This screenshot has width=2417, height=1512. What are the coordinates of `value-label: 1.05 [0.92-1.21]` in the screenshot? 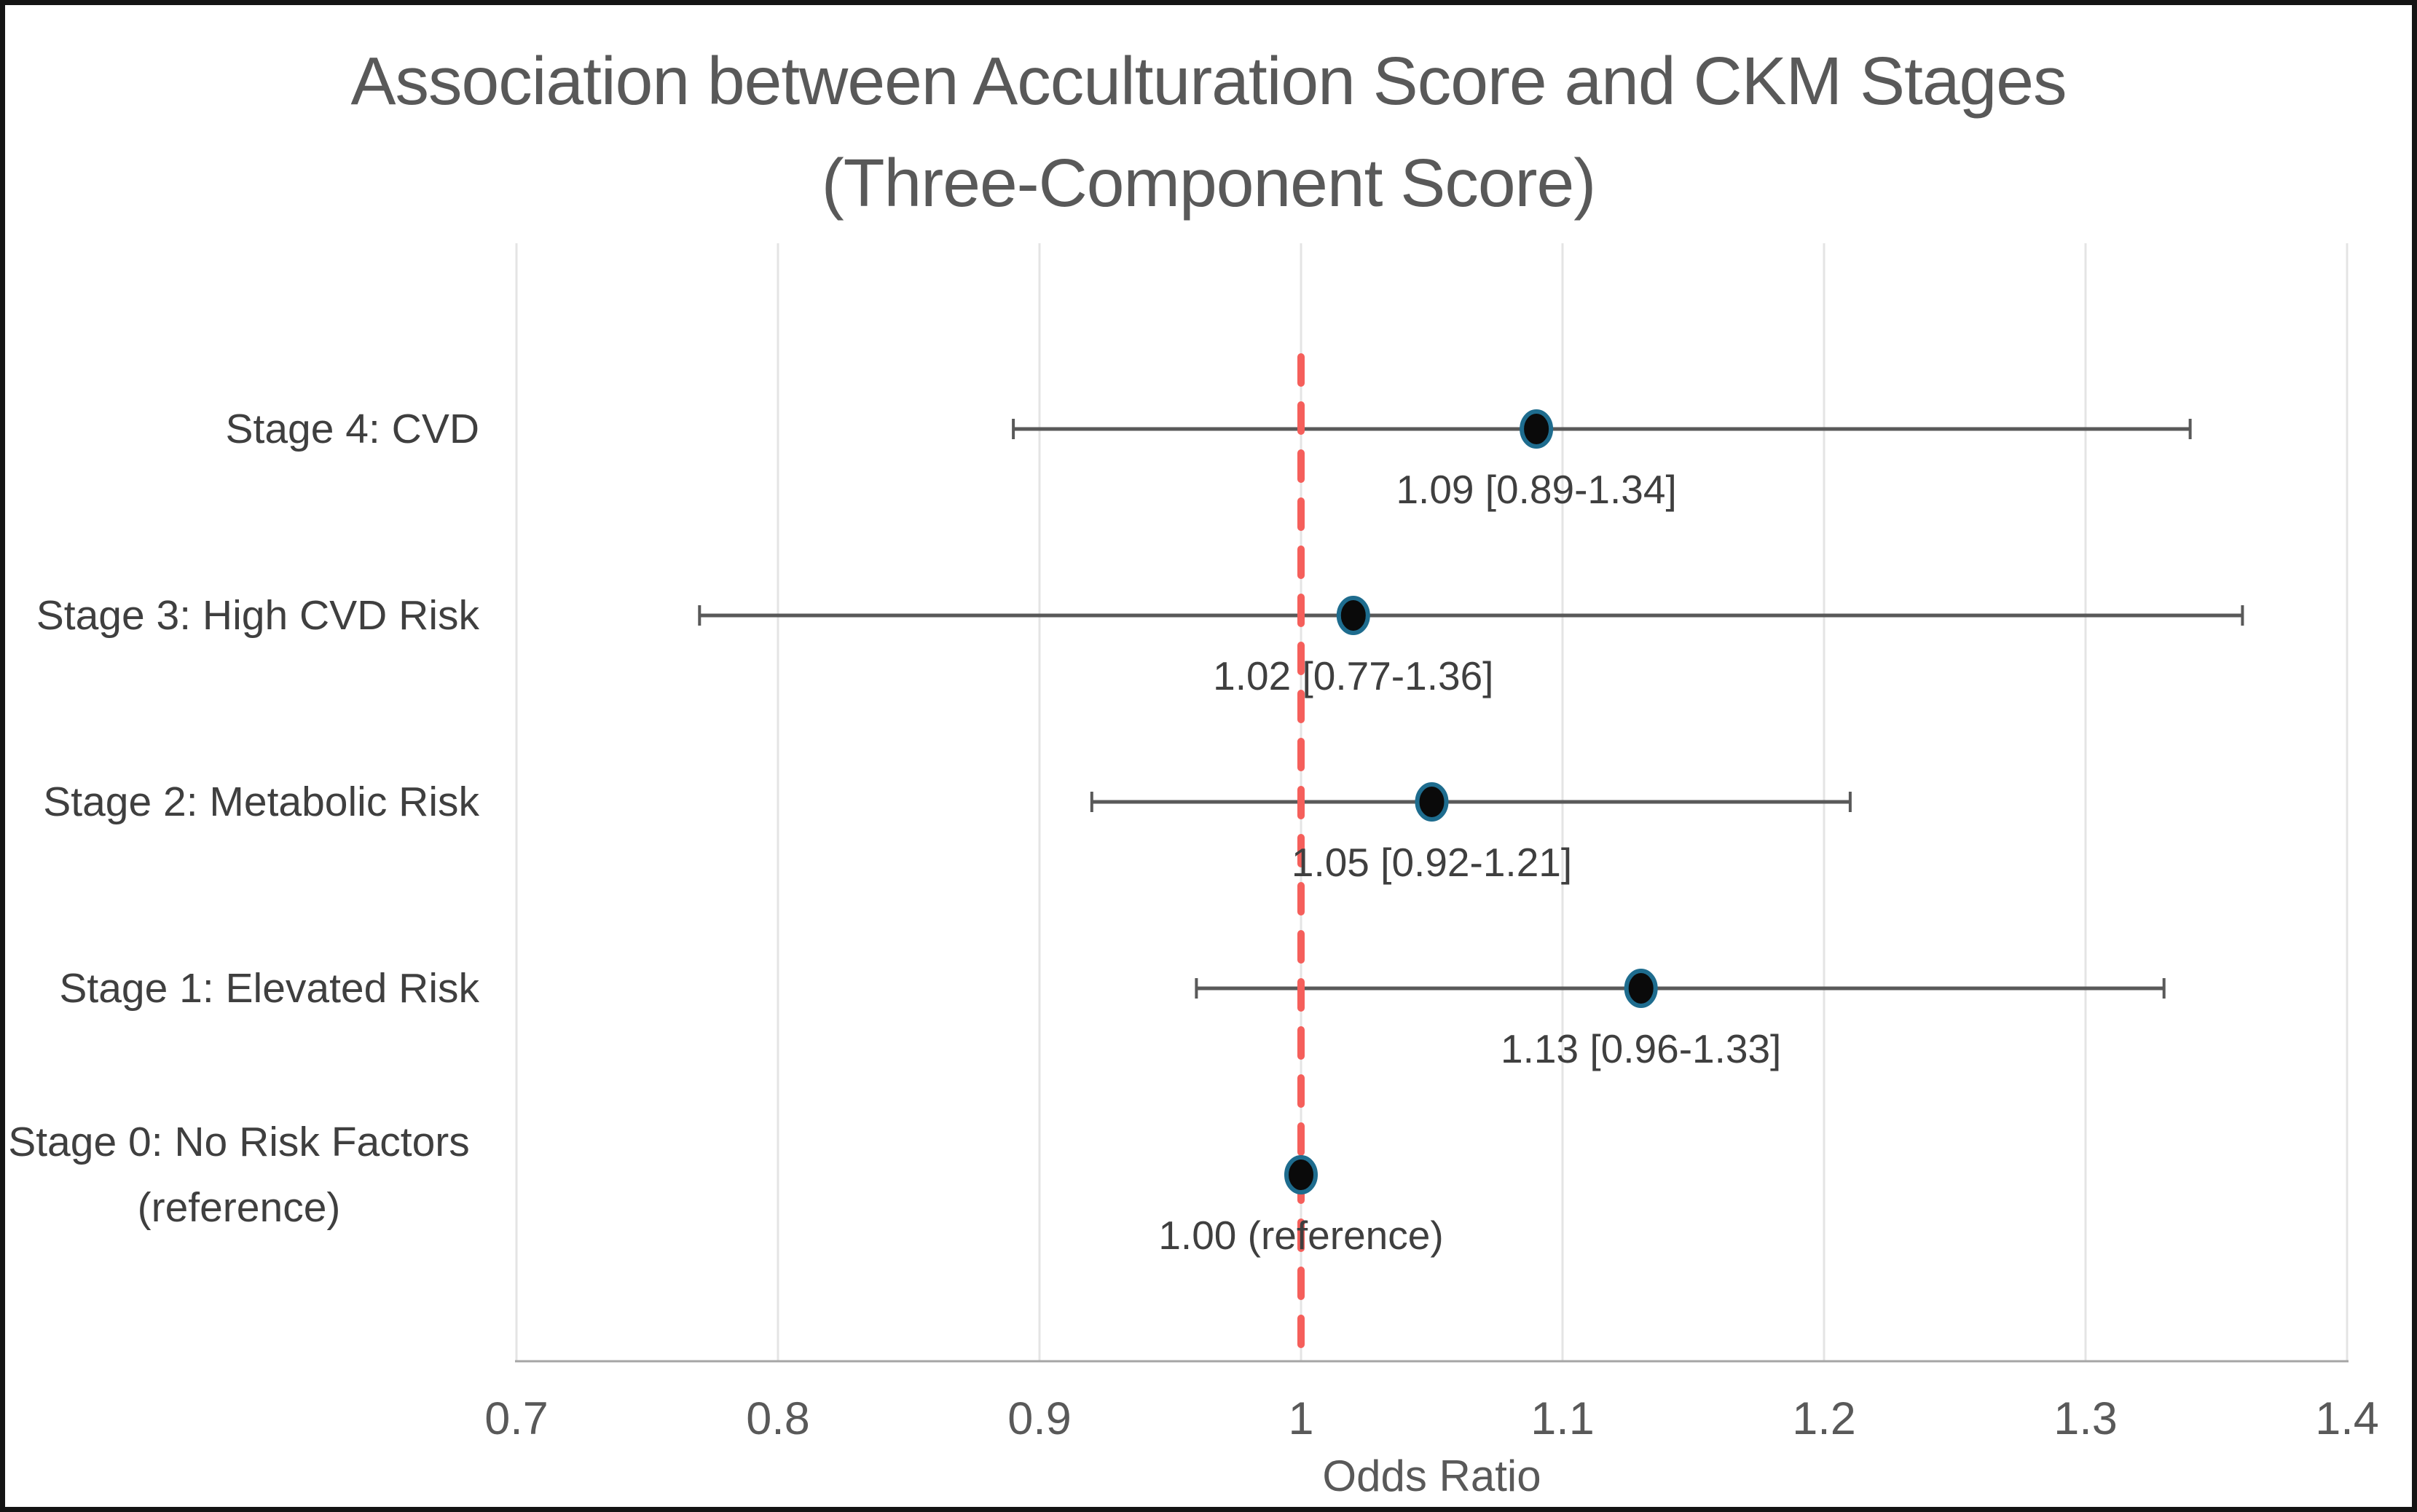 It's located at (1432, 862).